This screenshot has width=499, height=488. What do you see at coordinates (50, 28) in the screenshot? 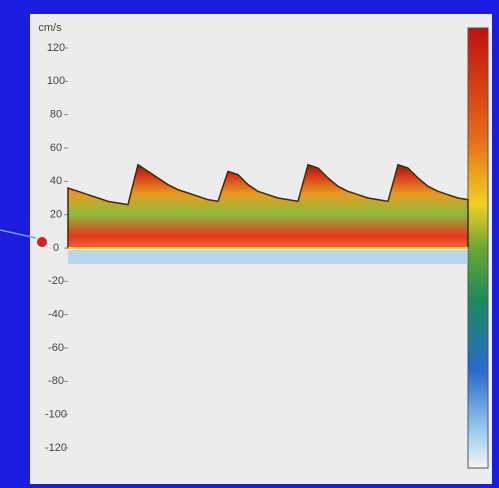
I see `unit-label: cm/s` at bounding box center [50, 28].